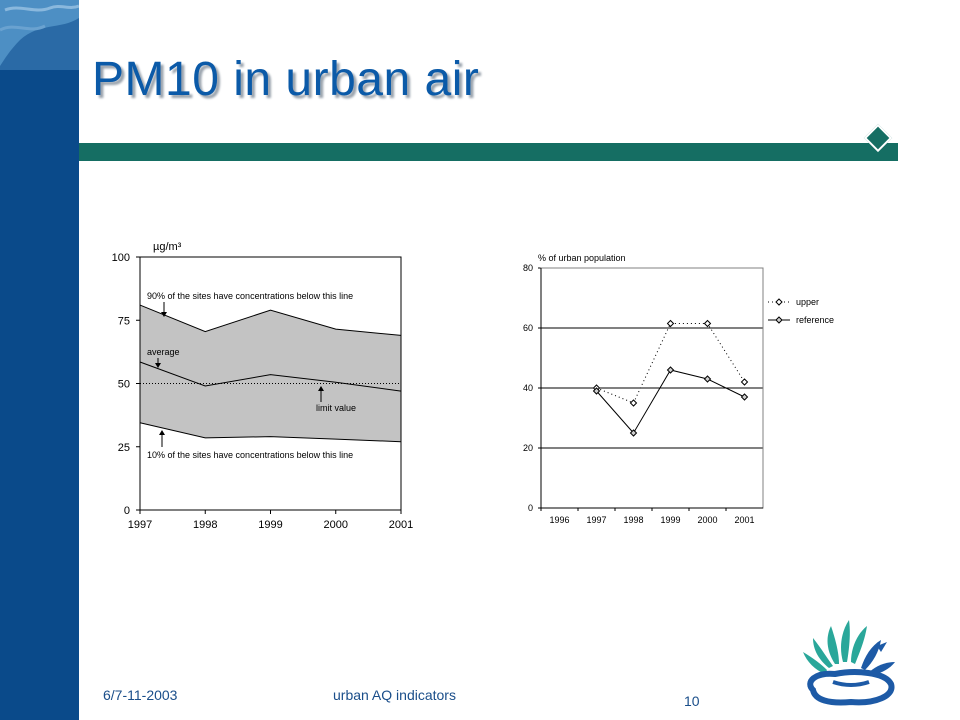  Describe the element at coordinates (336, 525) in the screenshot. I see `c1-x-tick-label: 2000` at that location.